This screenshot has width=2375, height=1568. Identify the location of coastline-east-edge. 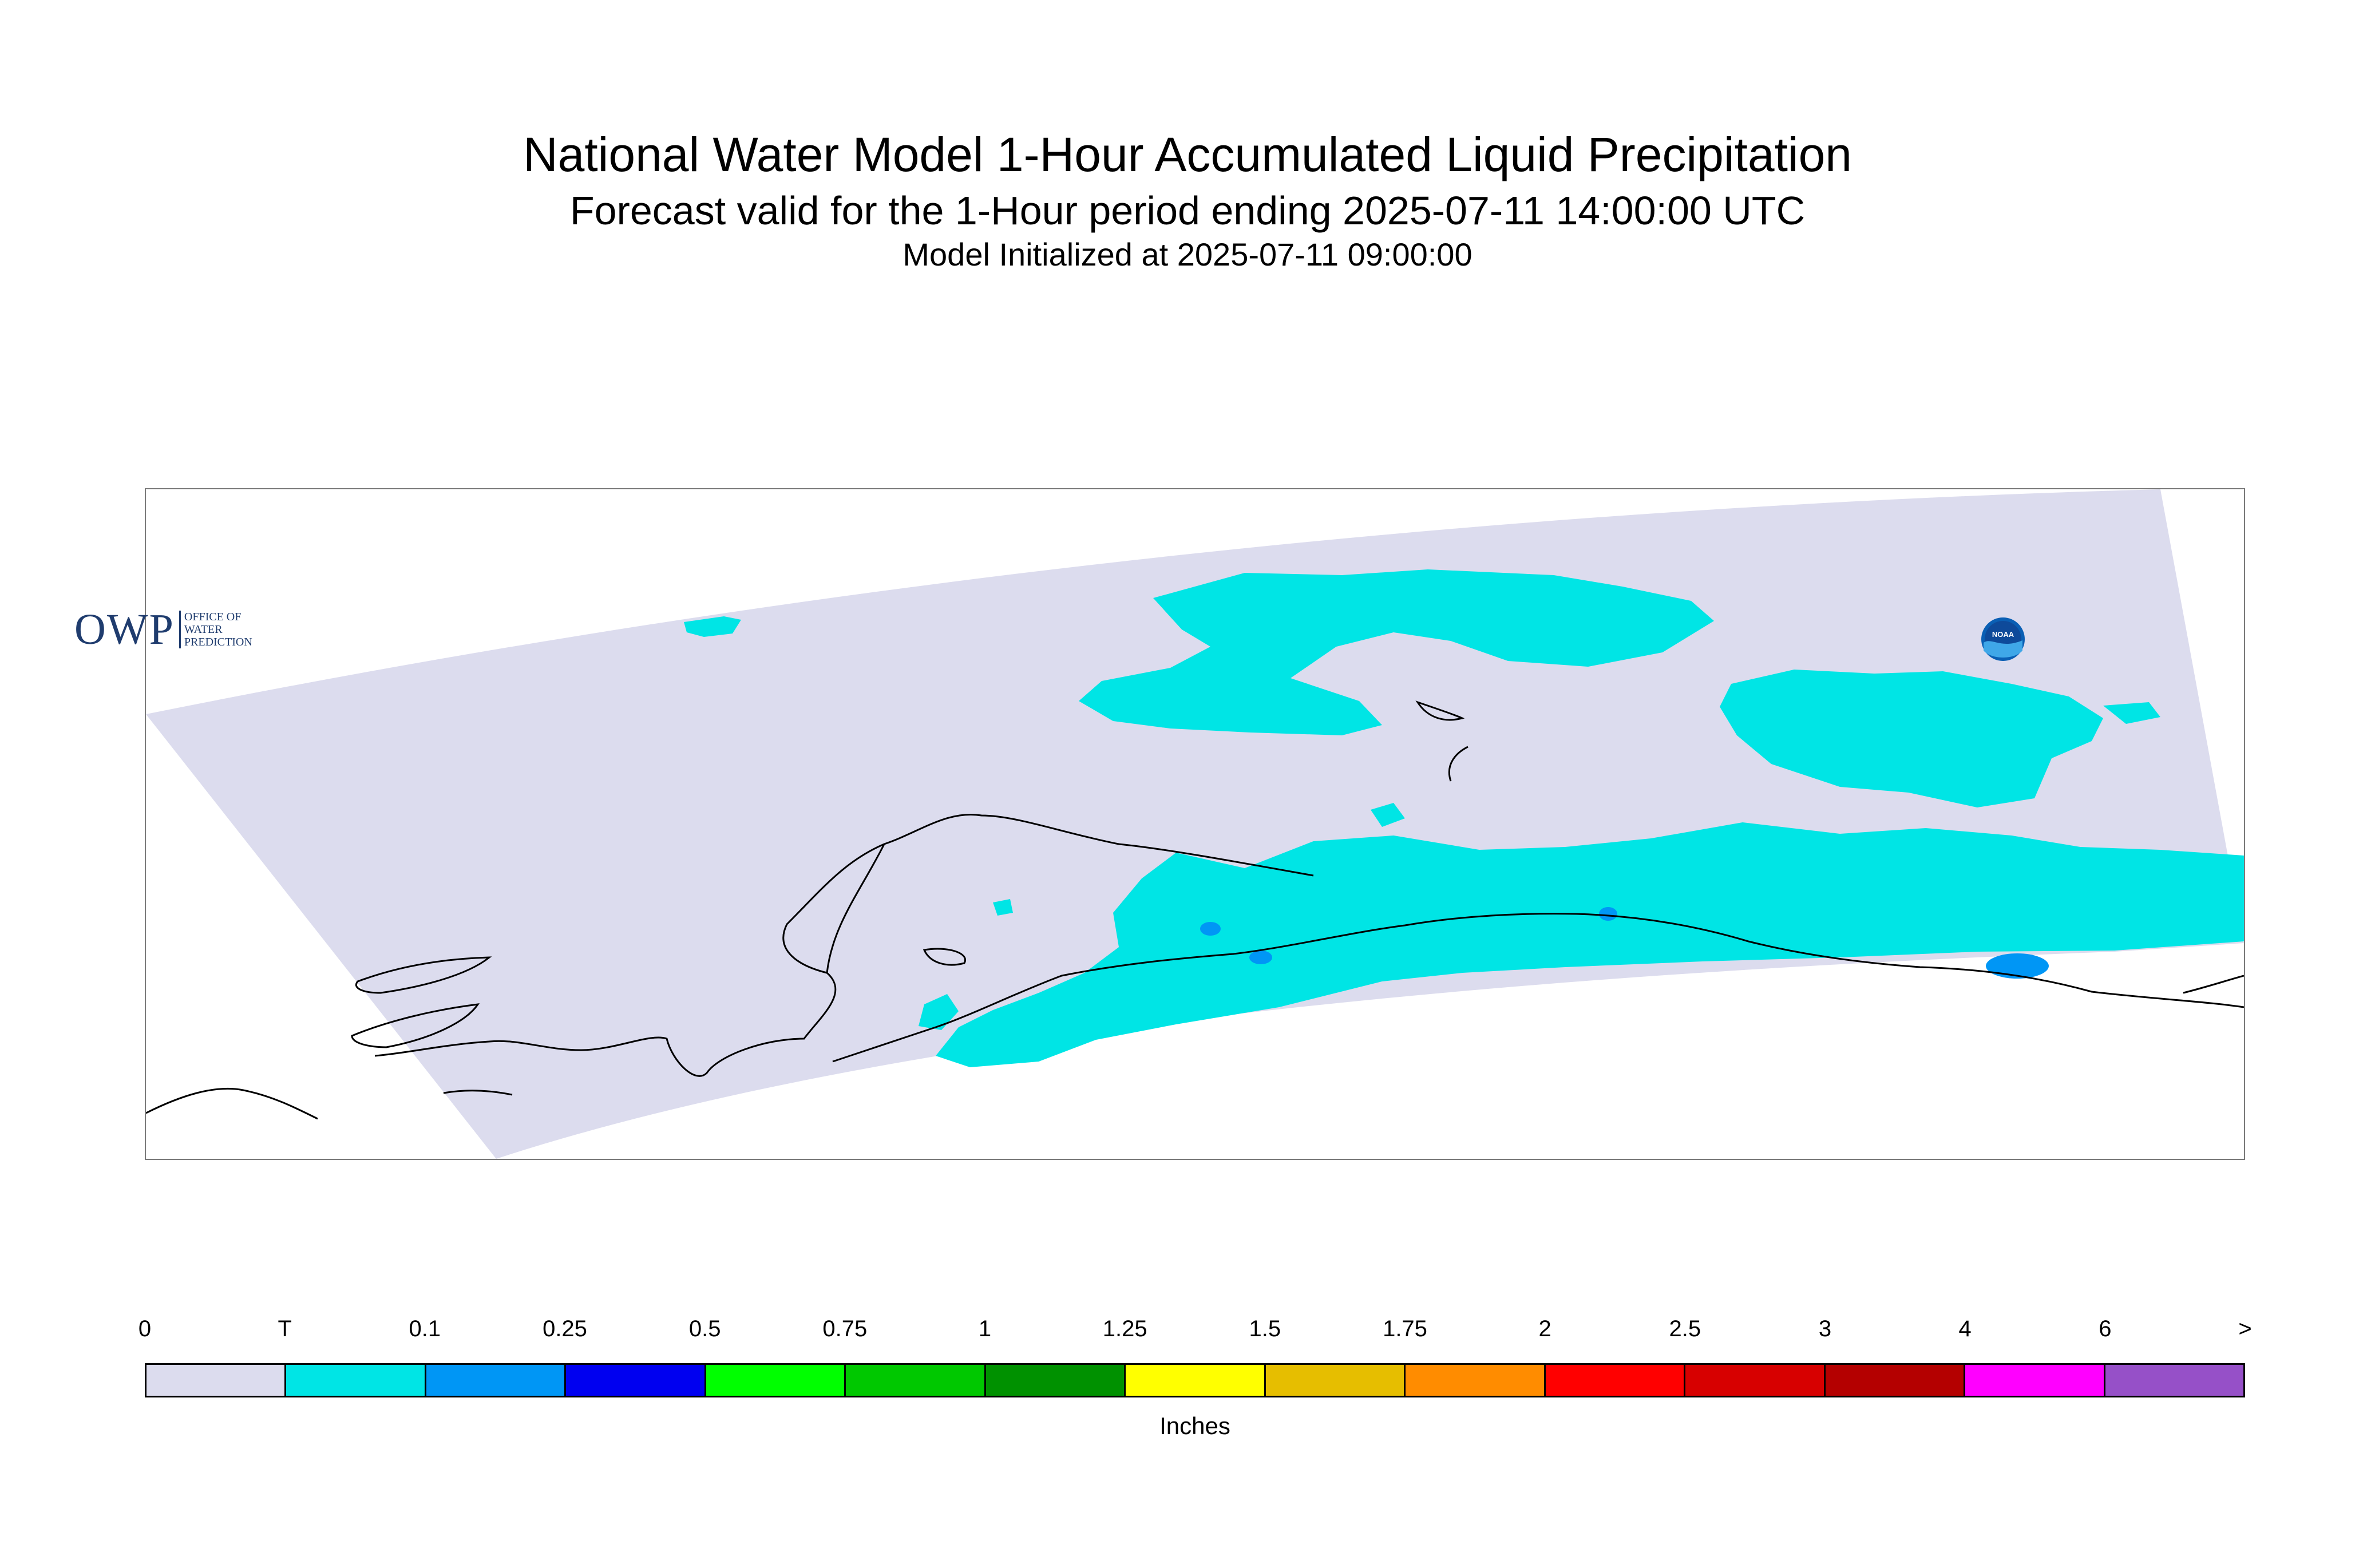
(2213, 984).